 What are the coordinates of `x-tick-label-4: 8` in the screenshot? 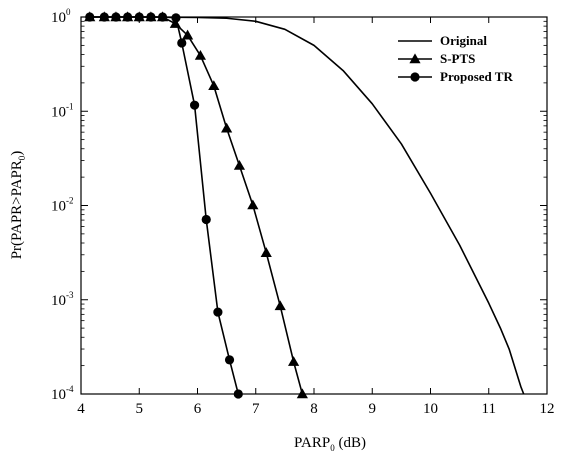 It's located at (314, 409).